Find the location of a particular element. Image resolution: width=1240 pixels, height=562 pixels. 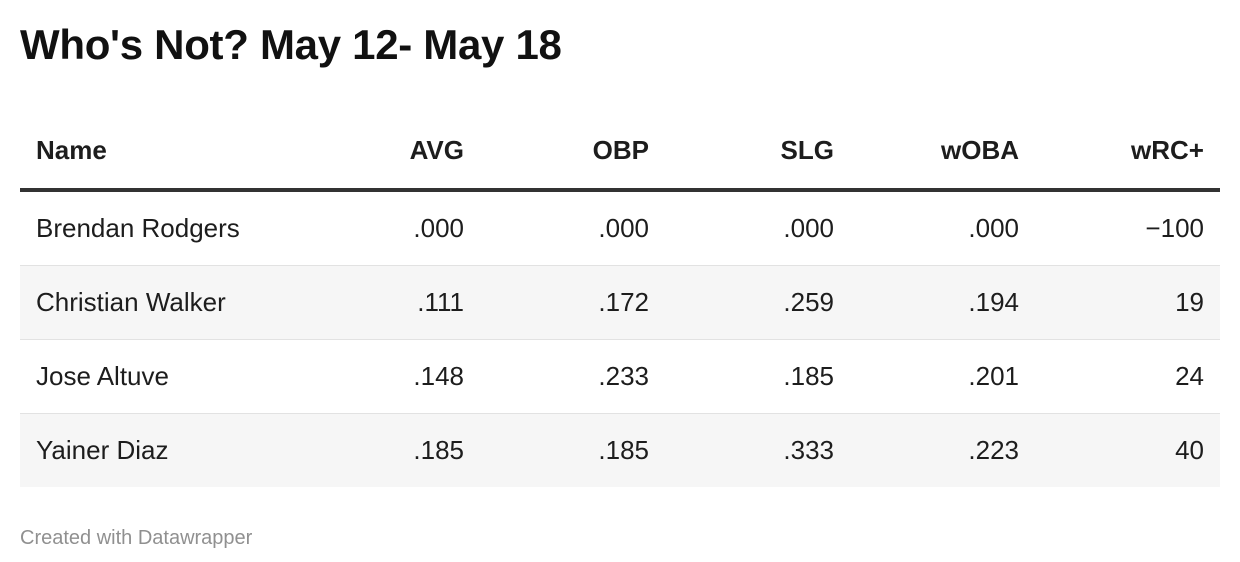

column-header-avg: AVG is located at coordinates (387, 153).